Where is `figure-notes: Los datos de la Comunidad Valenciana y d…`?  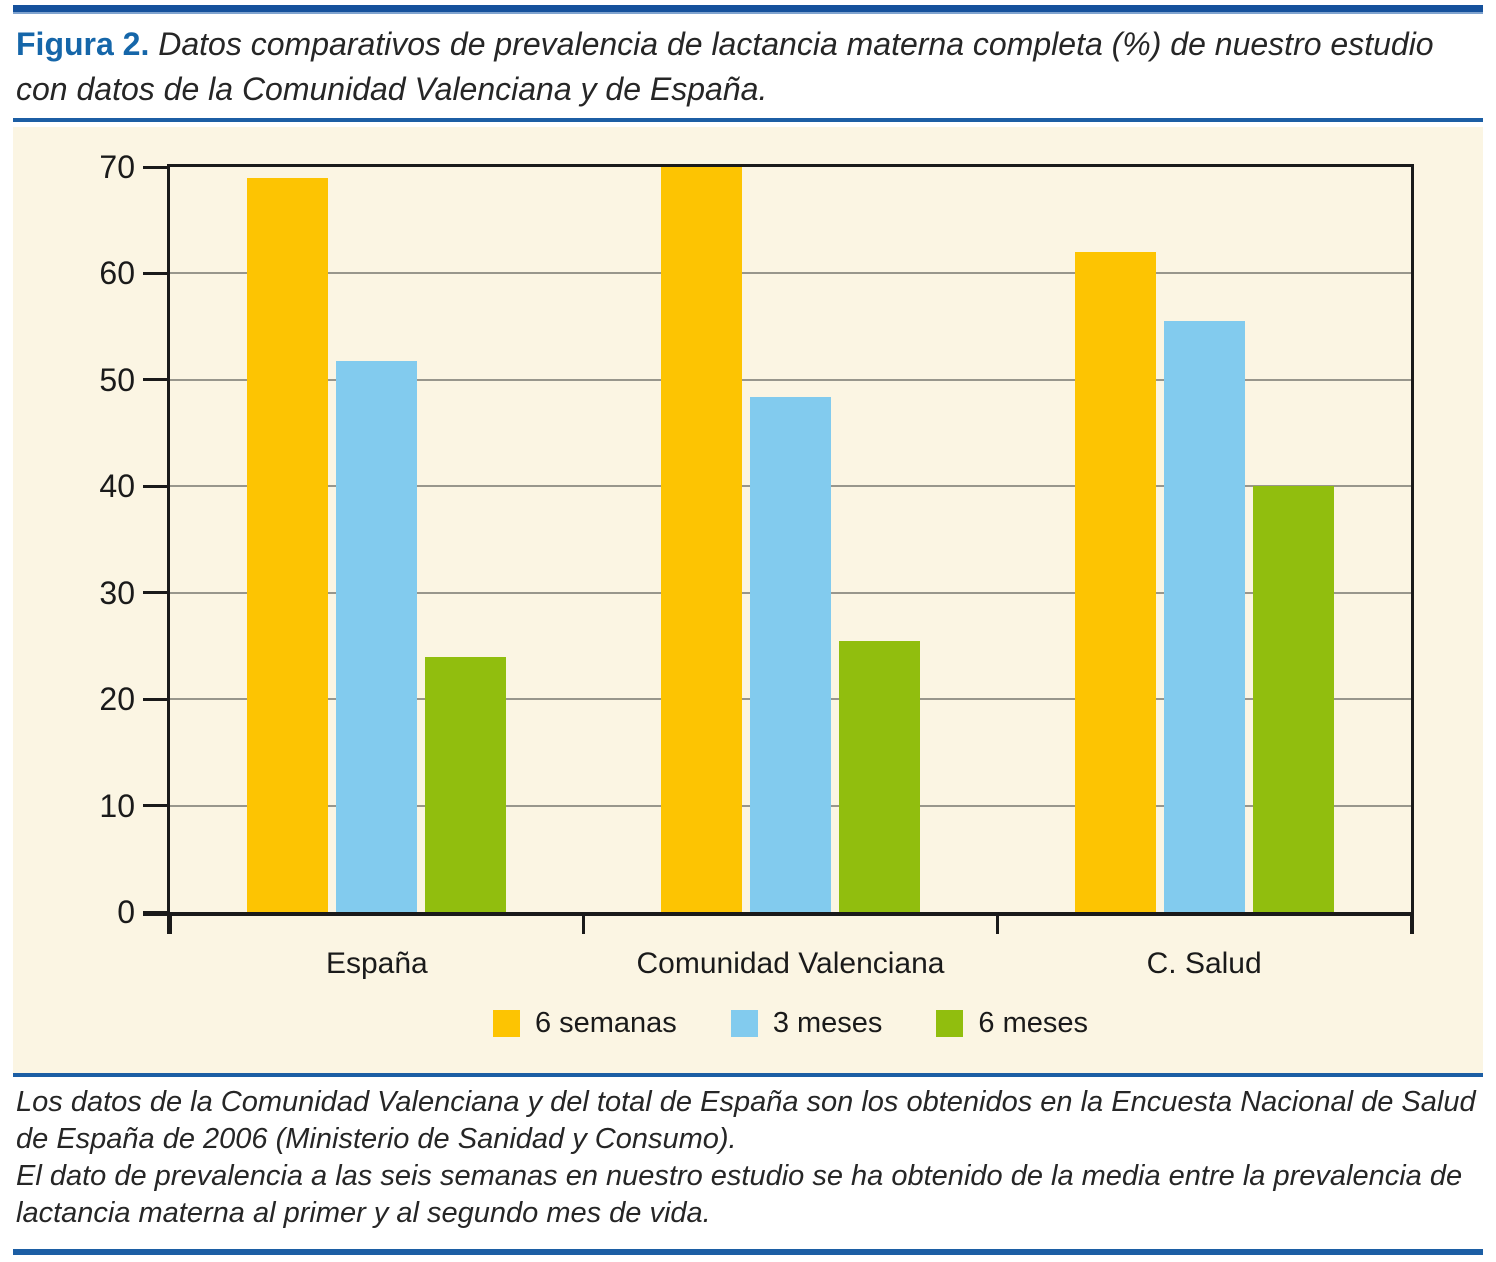 figure-notes: Los datos de la Comunidad Valenciana y d… is located at coordinates (749, 1158).